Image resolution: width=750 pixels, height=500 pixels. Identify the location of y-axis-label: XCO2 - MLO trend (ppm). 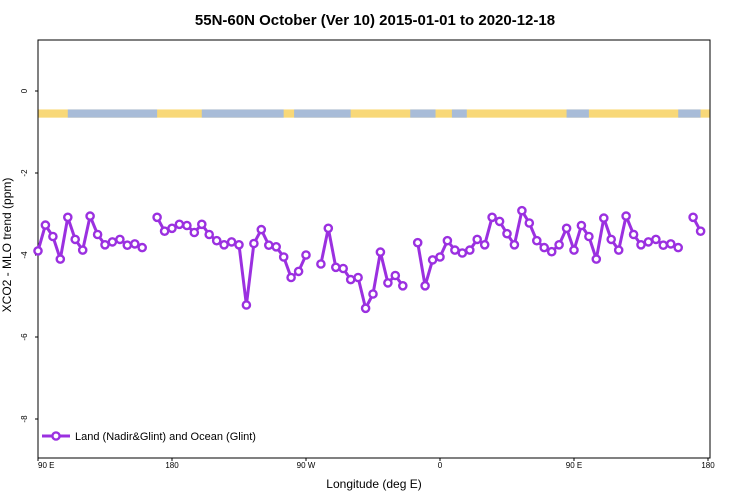
(7, 245).